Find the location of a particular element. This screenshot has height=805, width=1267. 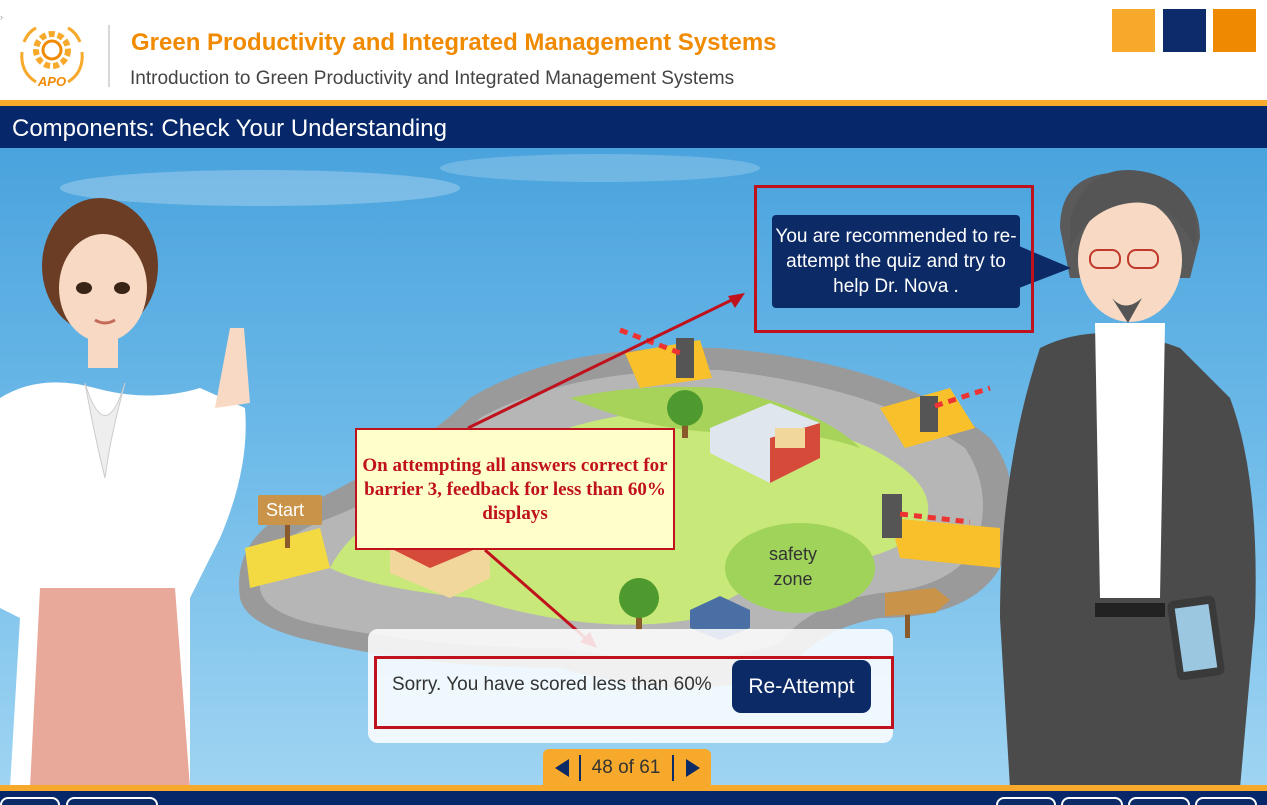

page-counter: 48 of 61 is located at coordinates (626, 767).